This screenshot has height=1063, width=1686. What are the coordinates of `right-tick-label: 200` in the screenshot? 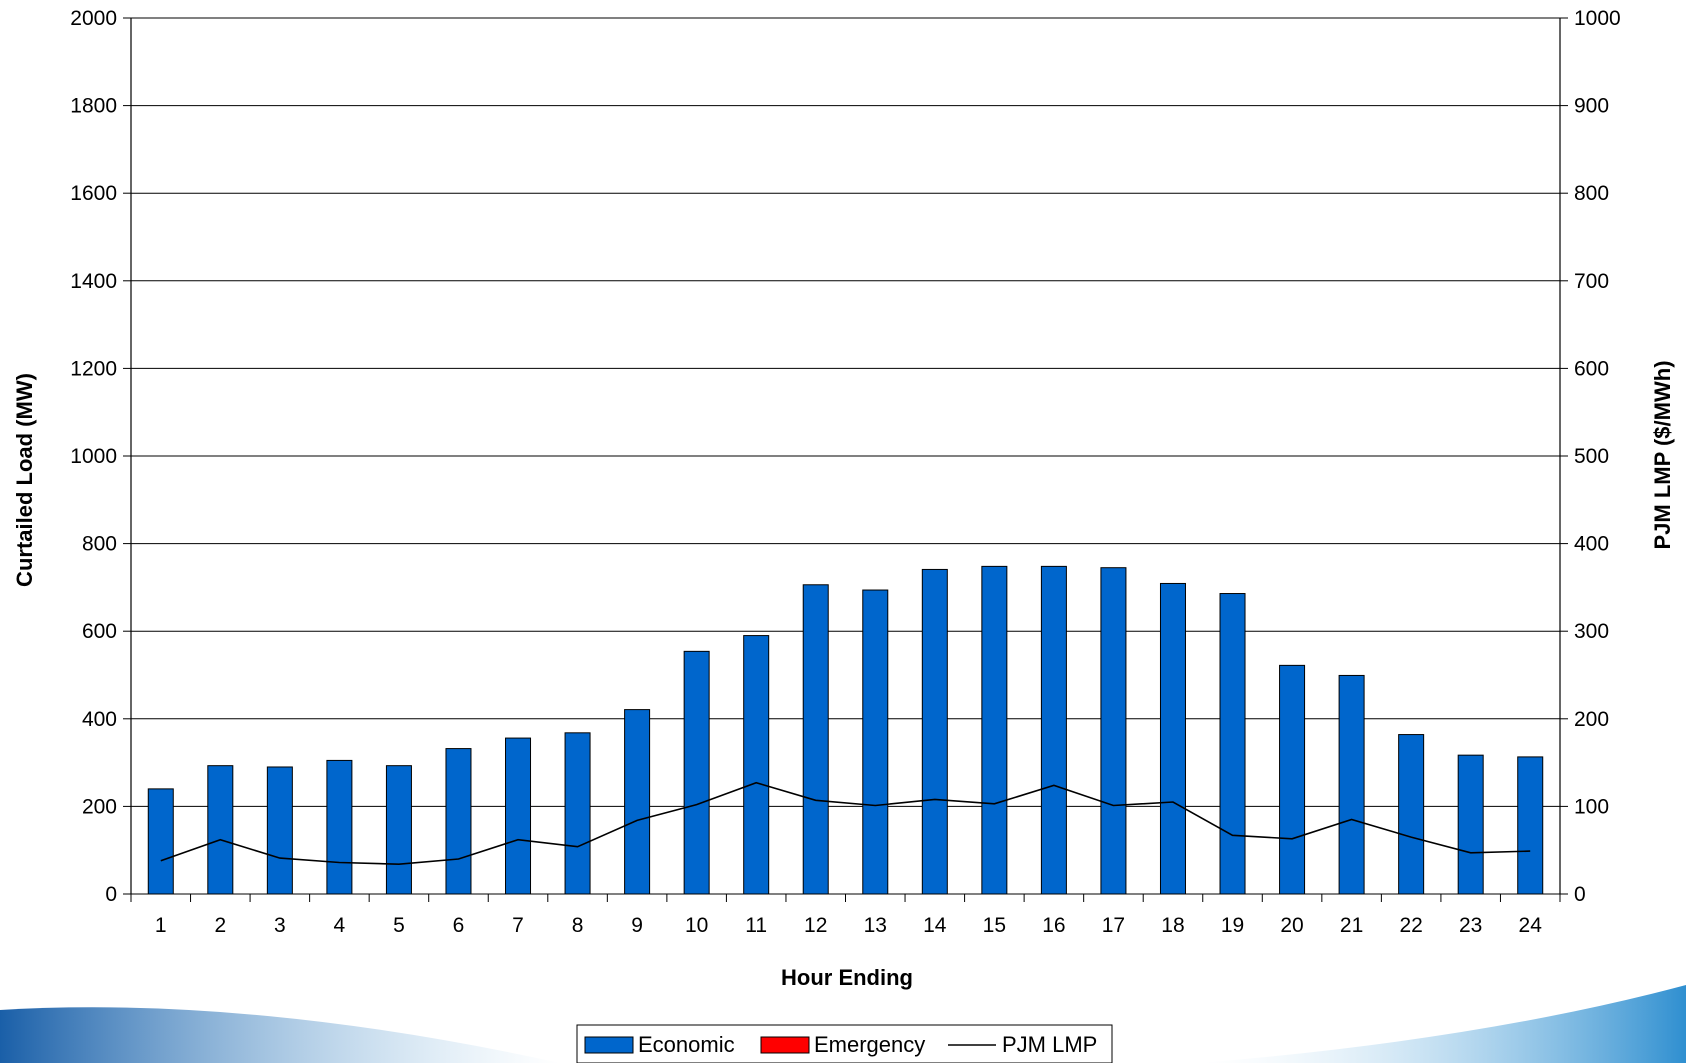 It's located at (1591, 719).